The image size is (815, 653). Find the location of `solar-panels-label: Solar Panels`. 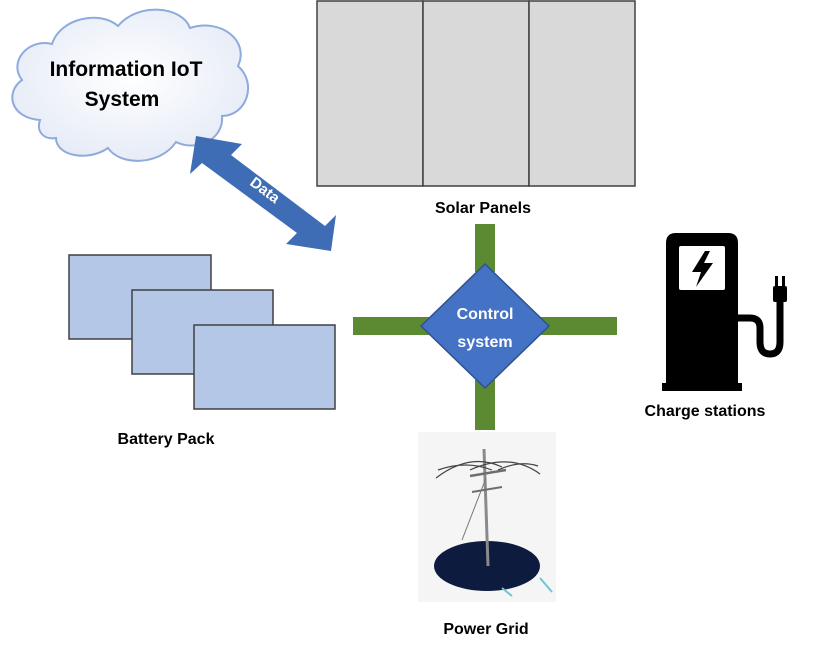

solar-panels-label: Solar Panels is located at coordinates (483, 208).